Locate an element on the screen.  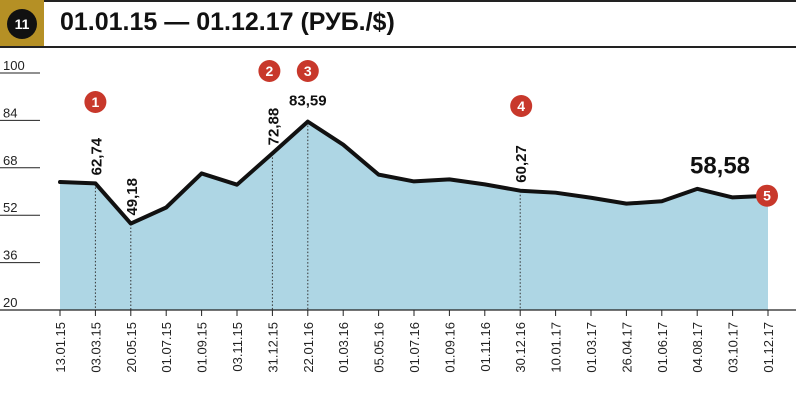
x-tick-label: 26.04.17 is located at coordinates (626, 347).